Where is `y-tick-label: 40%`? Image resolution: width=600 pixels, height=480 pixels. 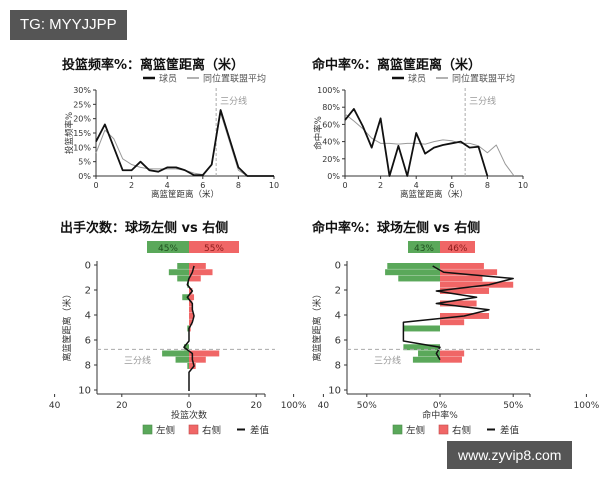 y-tick-label: 40% is located at coordinates (331, 142).